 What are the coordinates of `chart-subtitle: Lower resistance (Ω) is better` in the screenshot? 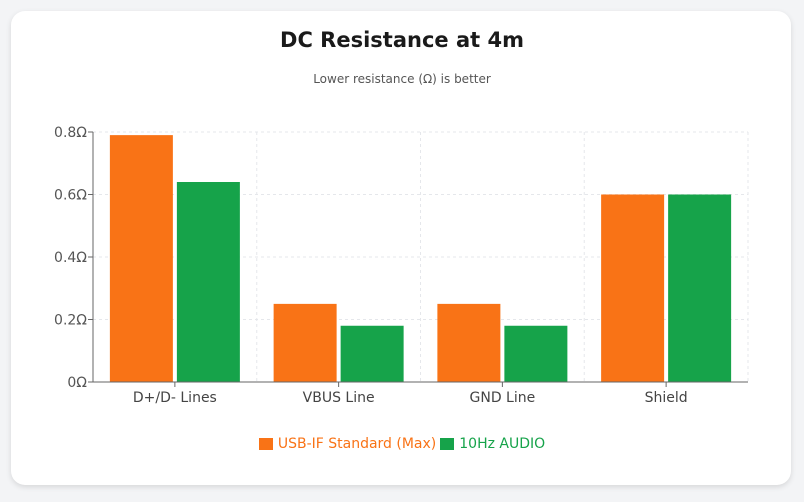 It's located at (402, 79).